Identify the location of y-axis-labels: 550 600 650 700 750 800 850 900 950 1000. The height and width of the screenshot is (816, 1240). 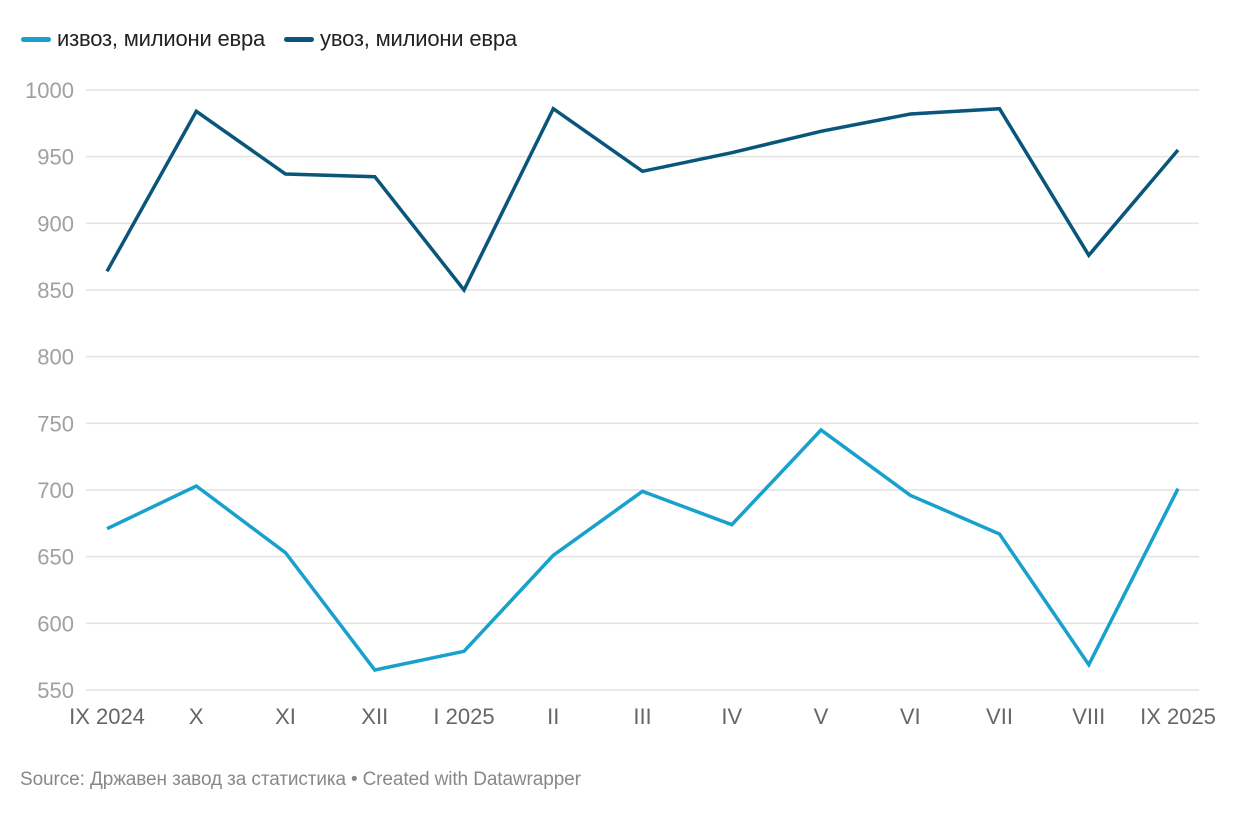
(49, 390).